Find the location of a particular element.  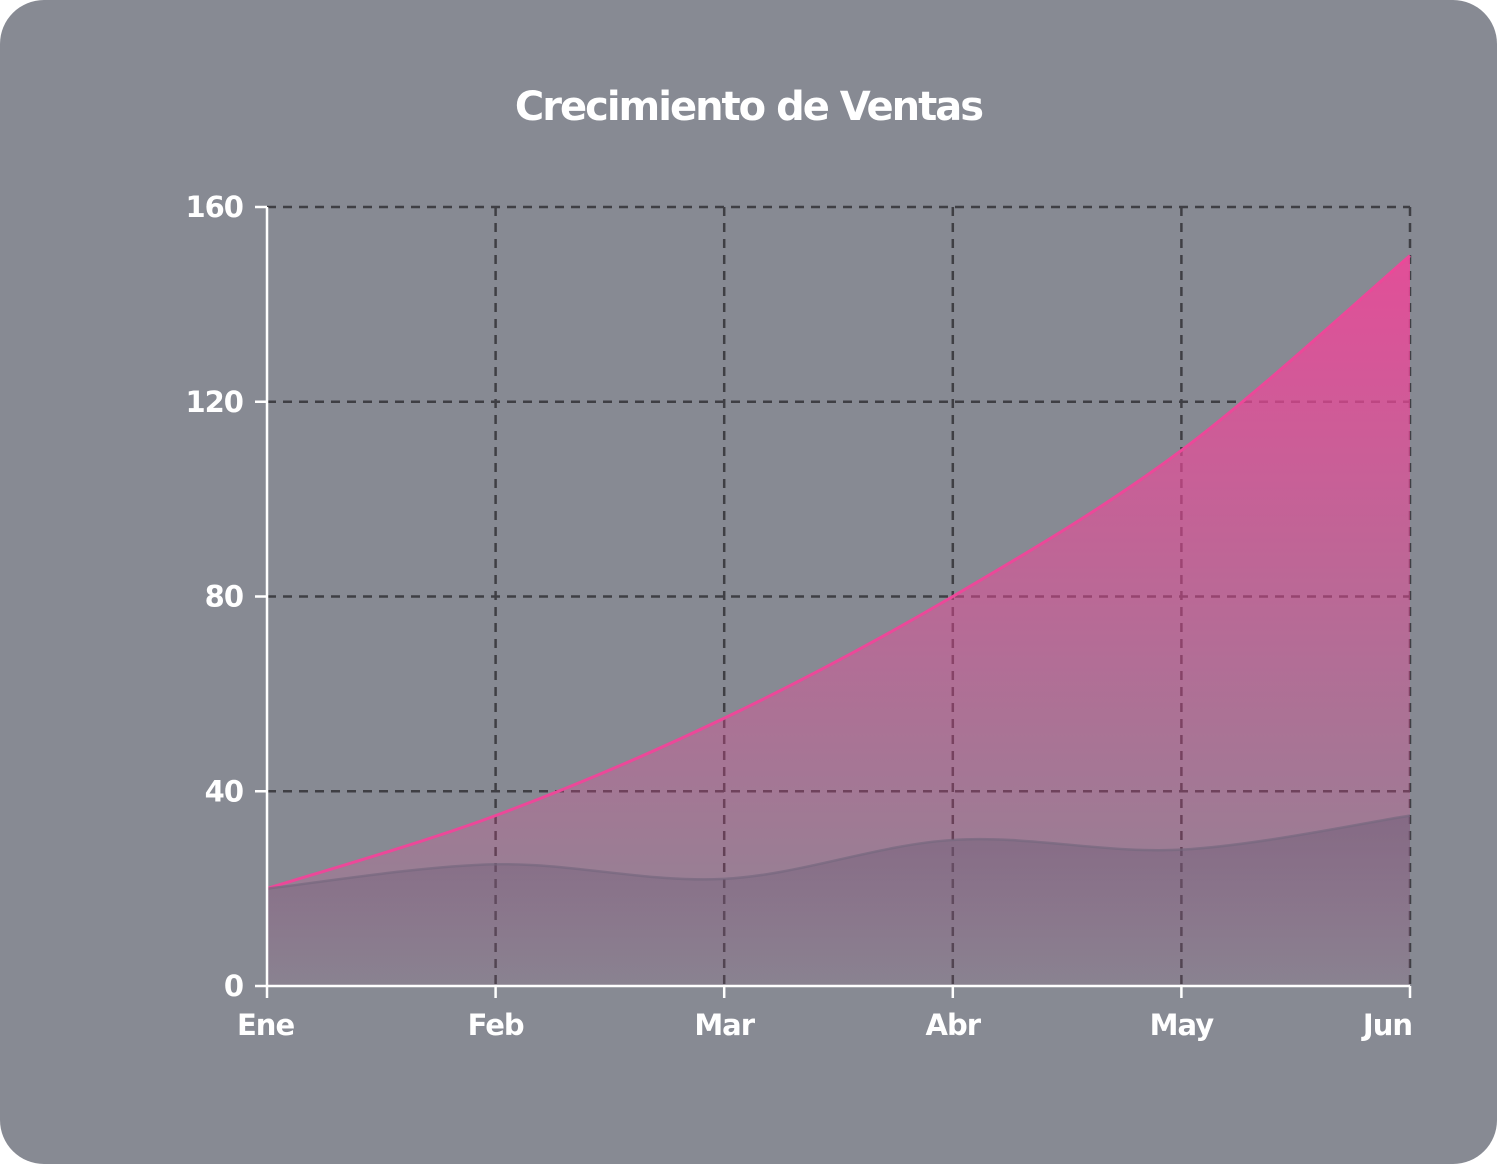

x-tick-label: May is located at coordinates (1182, 1025).